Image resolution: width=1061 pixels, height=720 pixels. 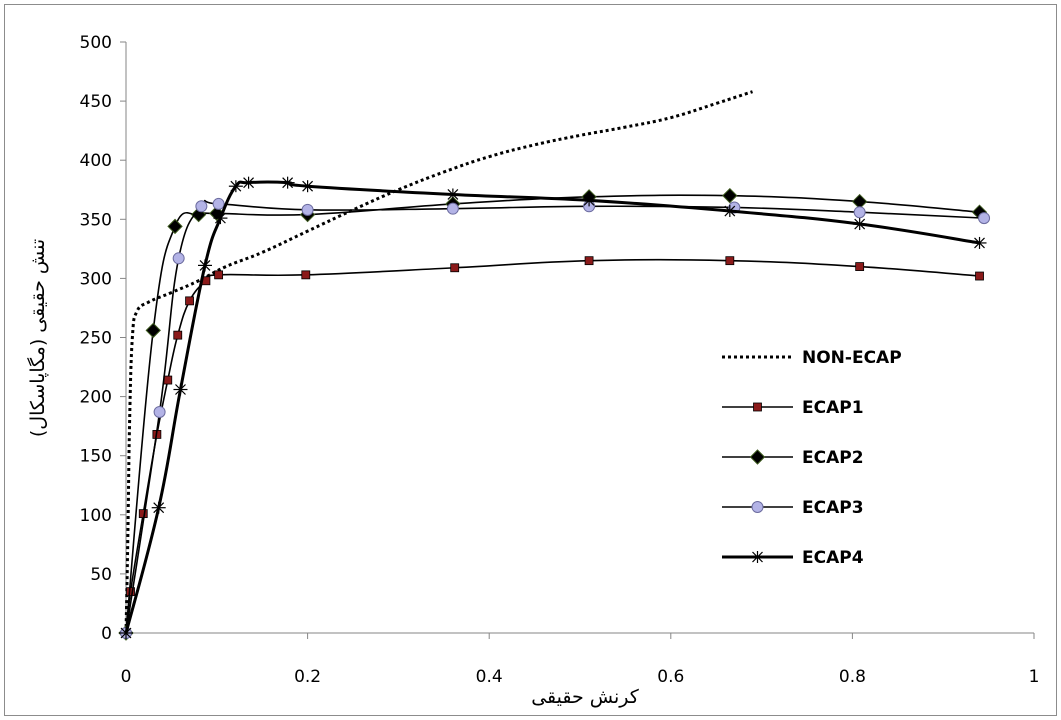 I want to click on x-tick-label: 0, so click(x=126, y=677).